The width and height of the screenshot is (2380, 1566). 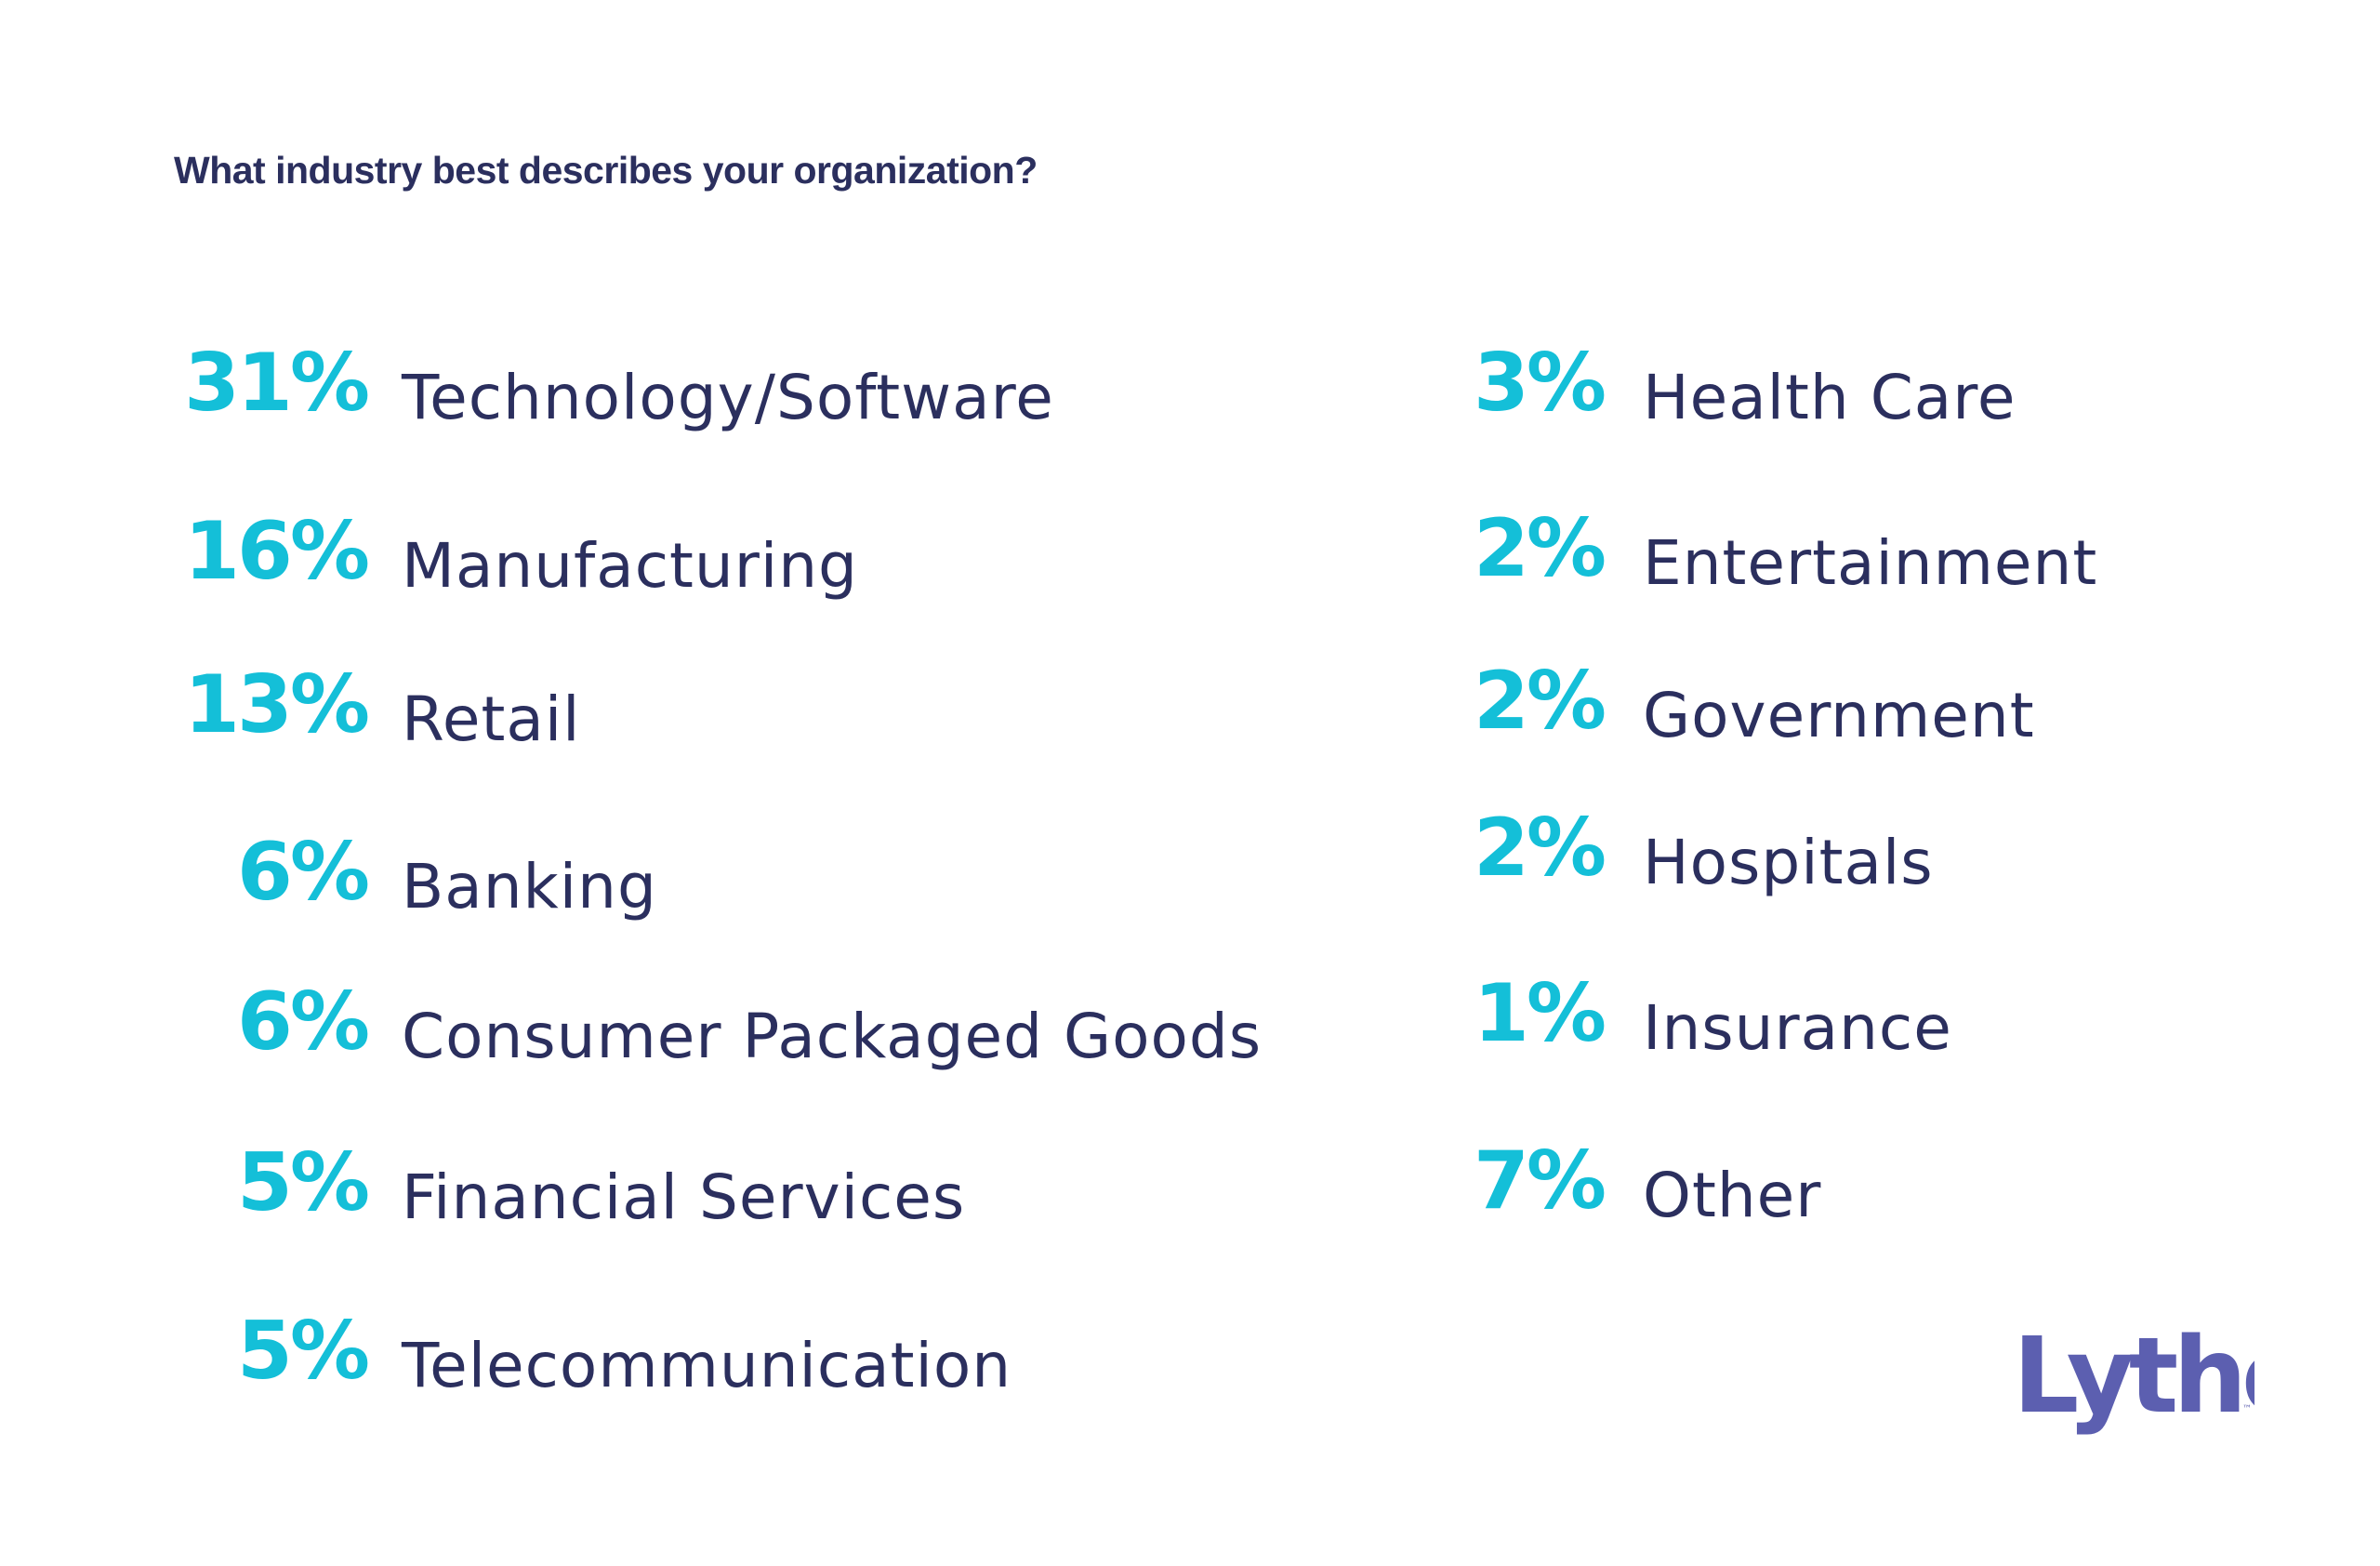 I want to click on industry-row: 5% Telecommunication, so click(x=1190, y=1353).